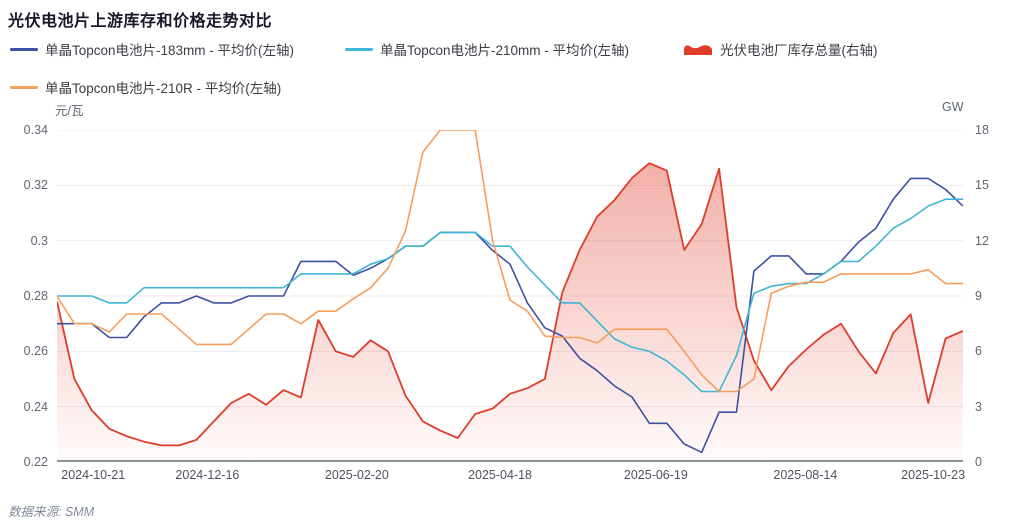  Describe the element at coordinates (982, 185) in the screenshot. I see `right-axis-tick: 15` at that location.